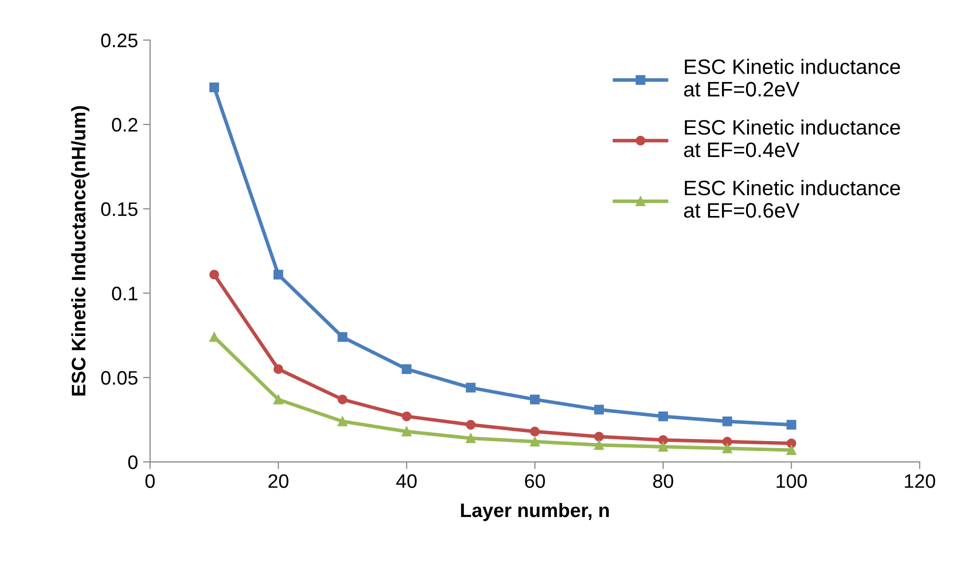  I want to click on legend-label: ESC Kinetic inductance at EF=0.4eV, so click(792, 138).